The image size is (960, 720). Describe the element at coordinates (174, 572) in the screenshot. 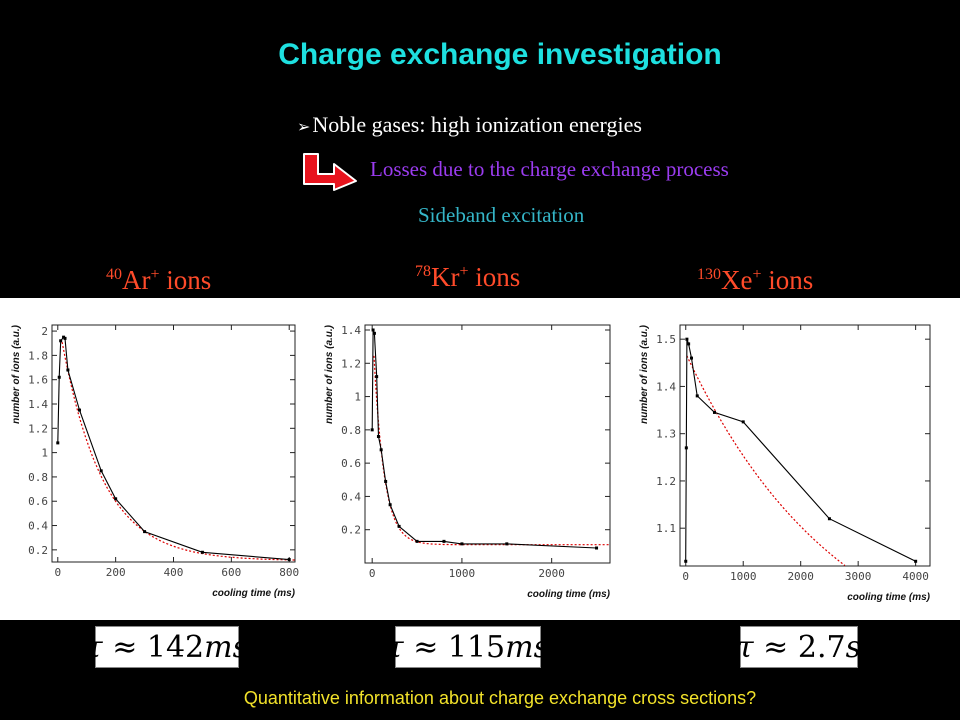

I see `x-tick-label: 400` at that location.